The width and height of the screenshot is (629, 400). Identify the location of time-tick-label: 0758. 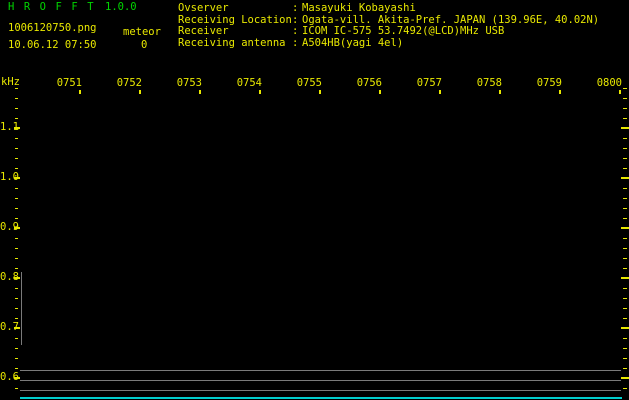
(489, 83).